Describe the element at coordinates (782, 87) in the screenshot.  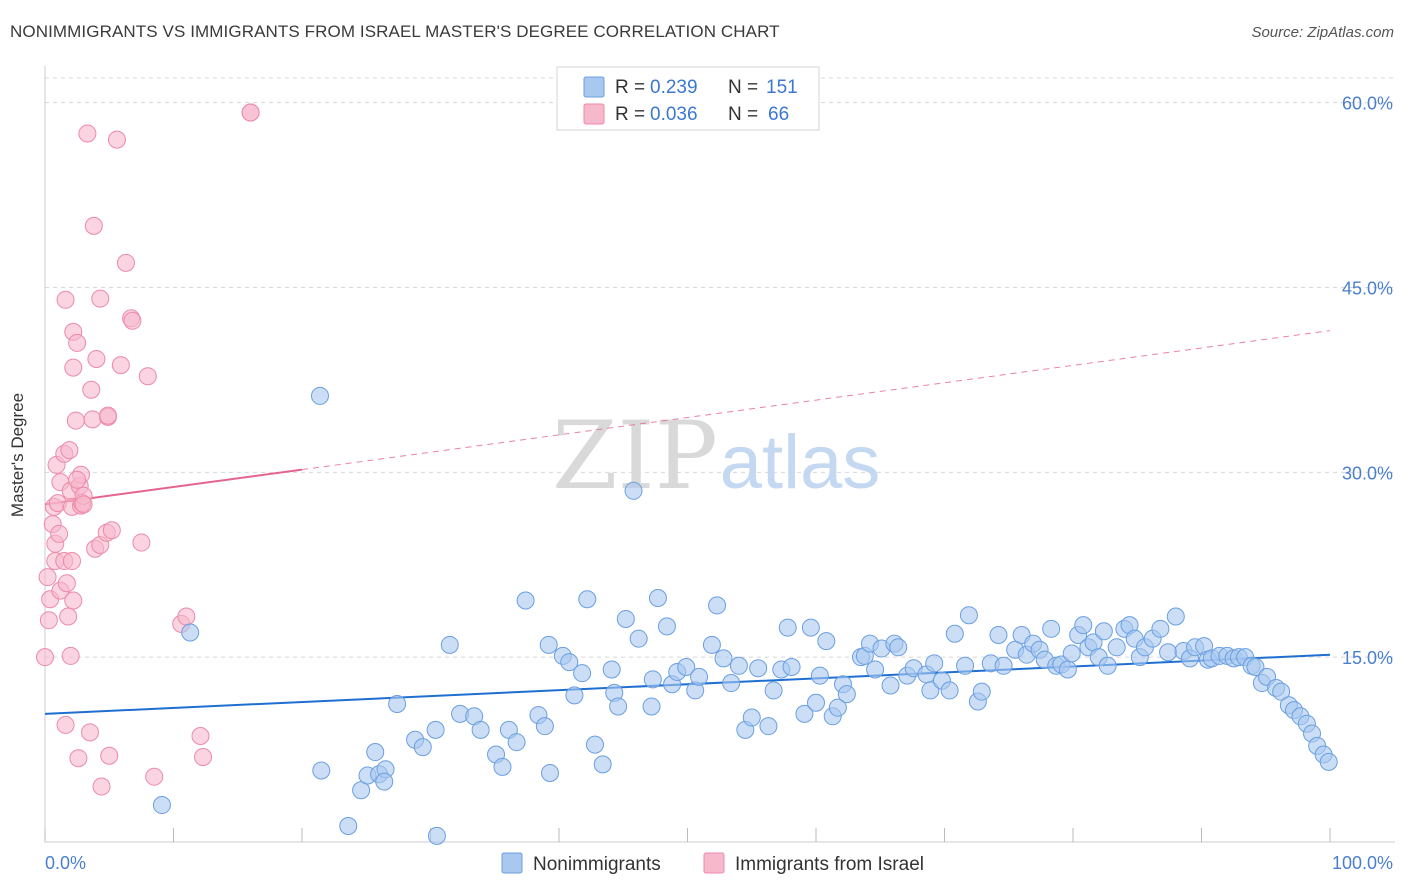
I see `stats-n-value-blue: 151` at that location.